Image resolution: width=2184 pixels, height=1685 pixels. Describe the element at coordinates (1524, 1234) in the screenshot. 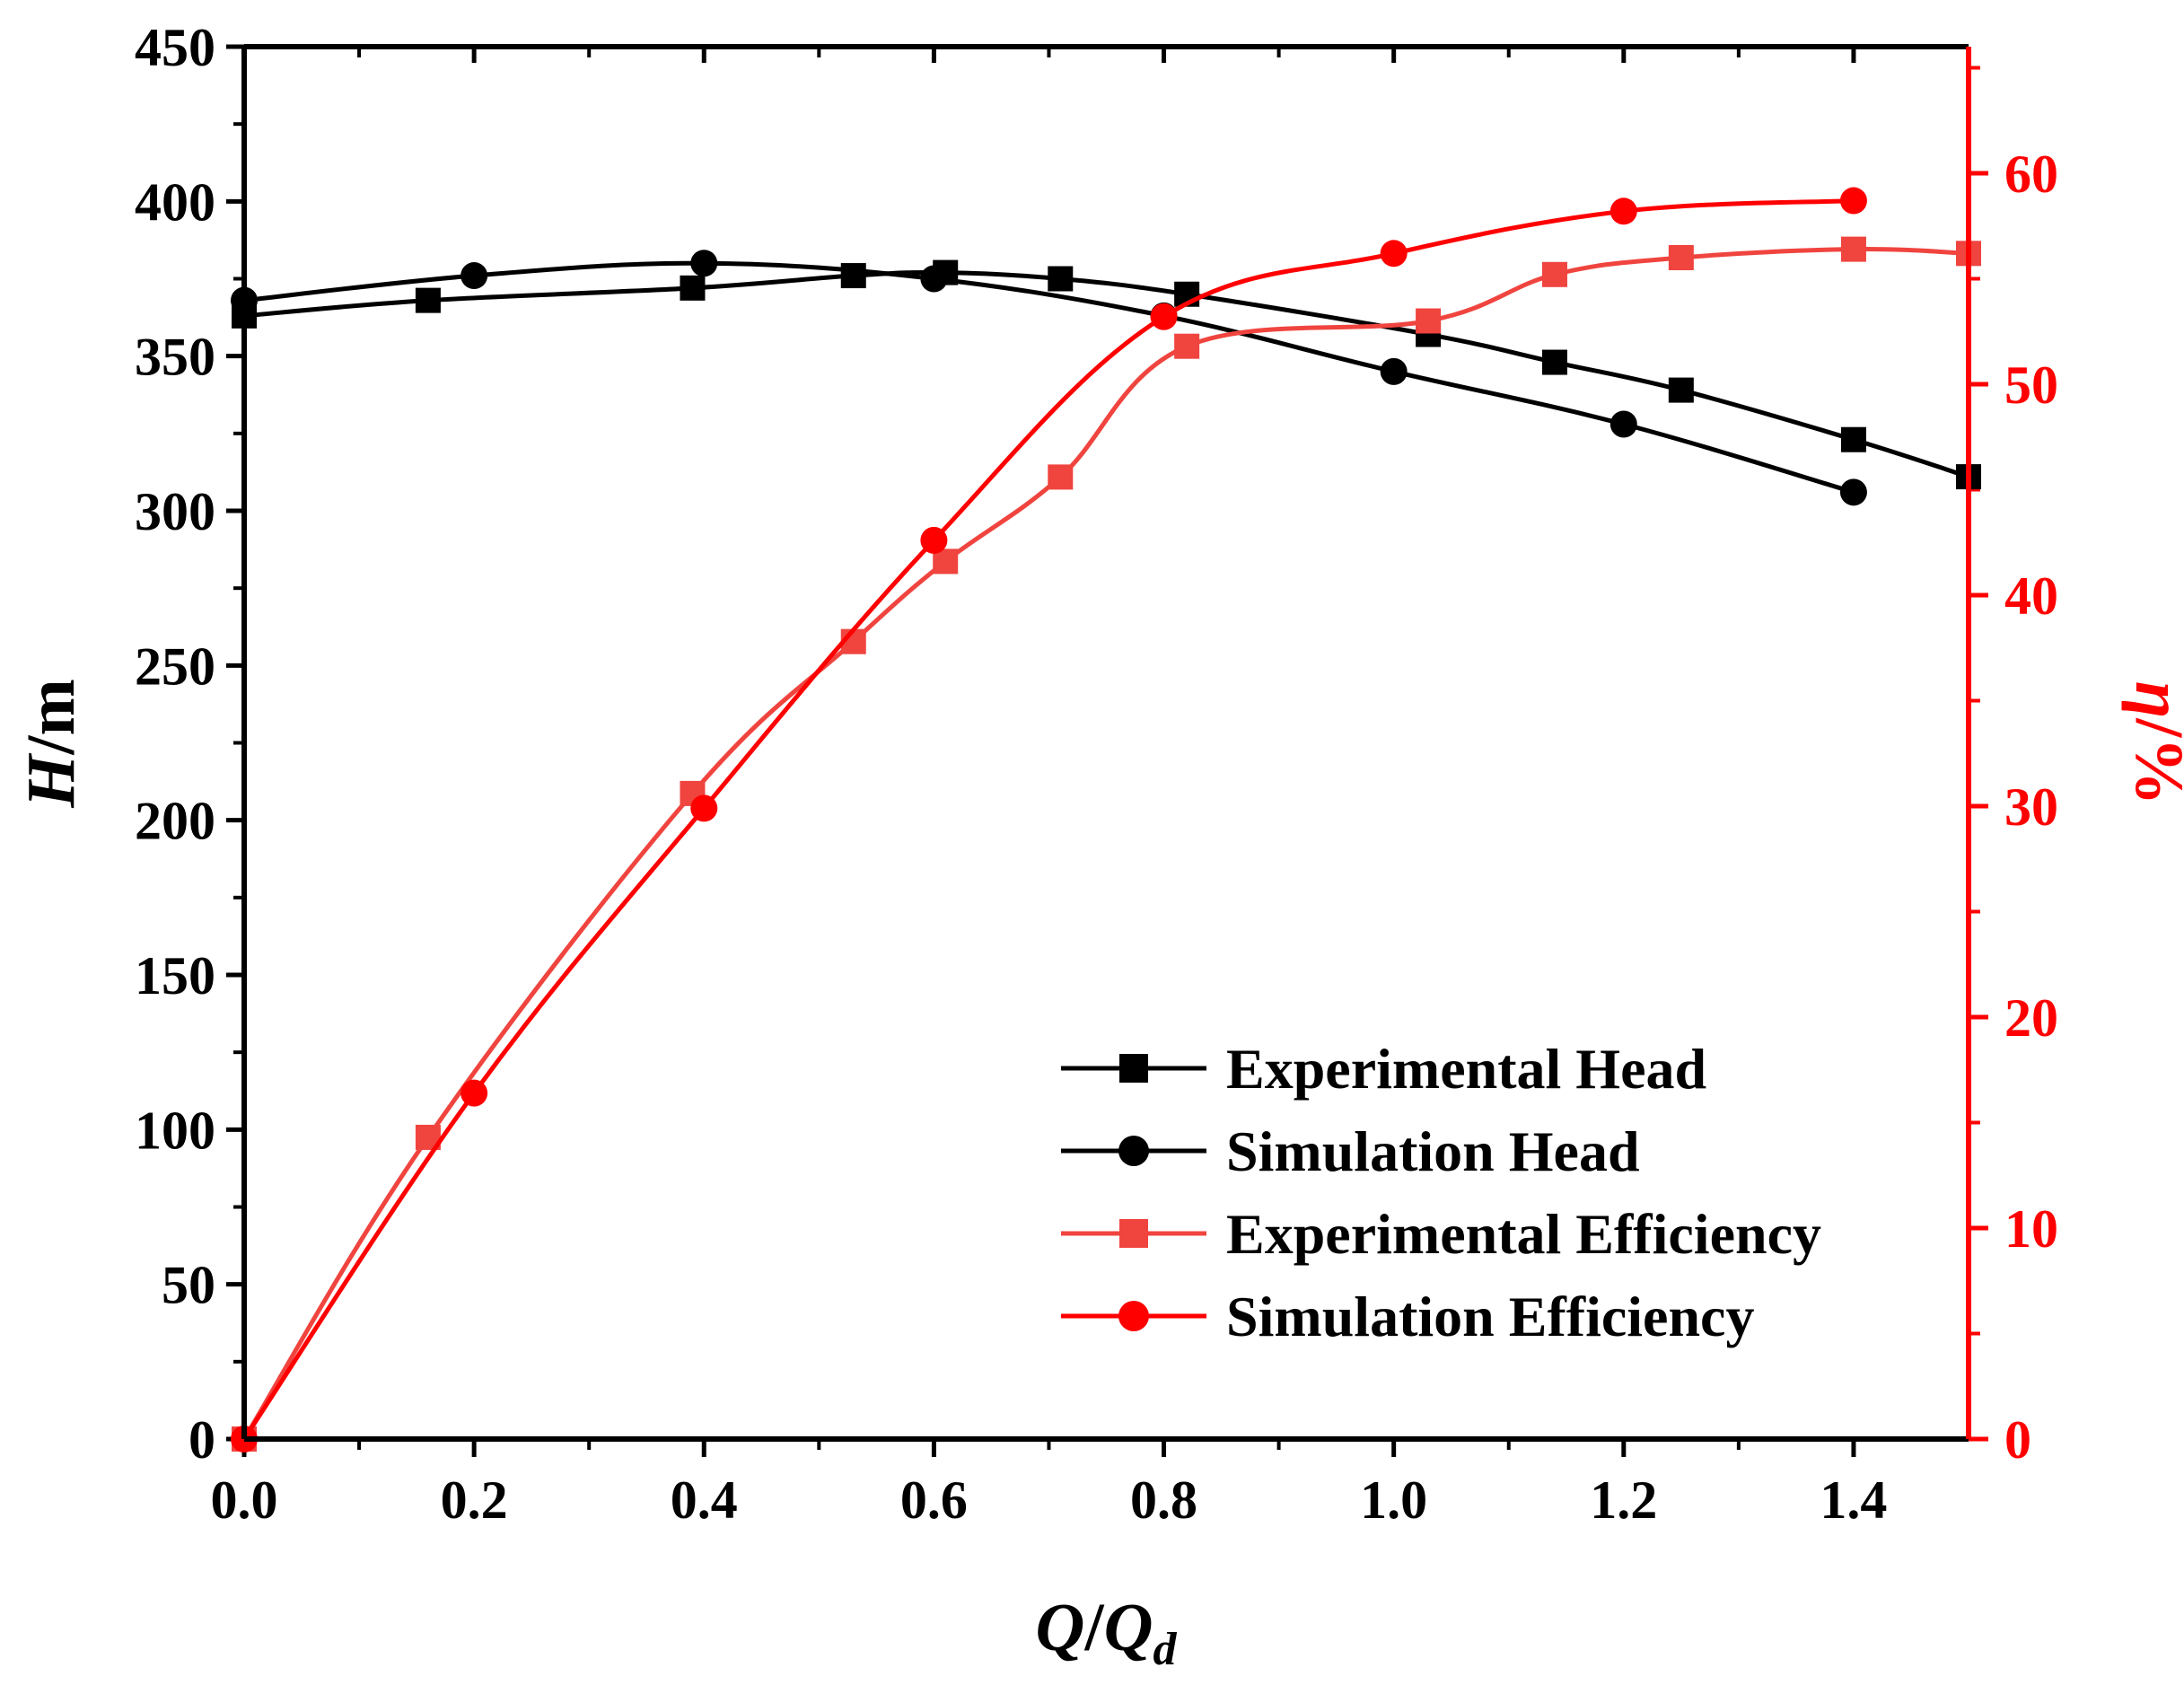

I see `legend-label: Experimental Efficiency` at that location.